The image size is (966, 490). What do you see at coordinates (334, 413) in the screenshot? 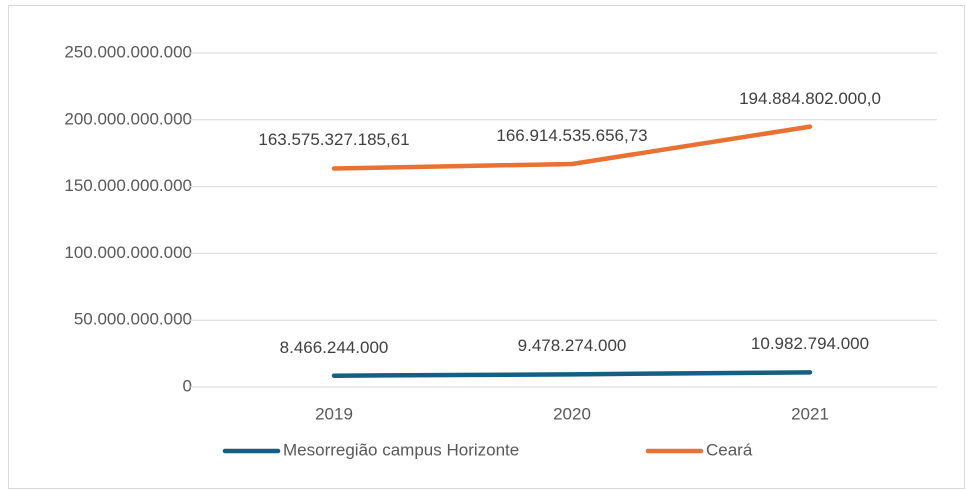
I see `x-tick-label: 2019` at bounding box center [334, 413].